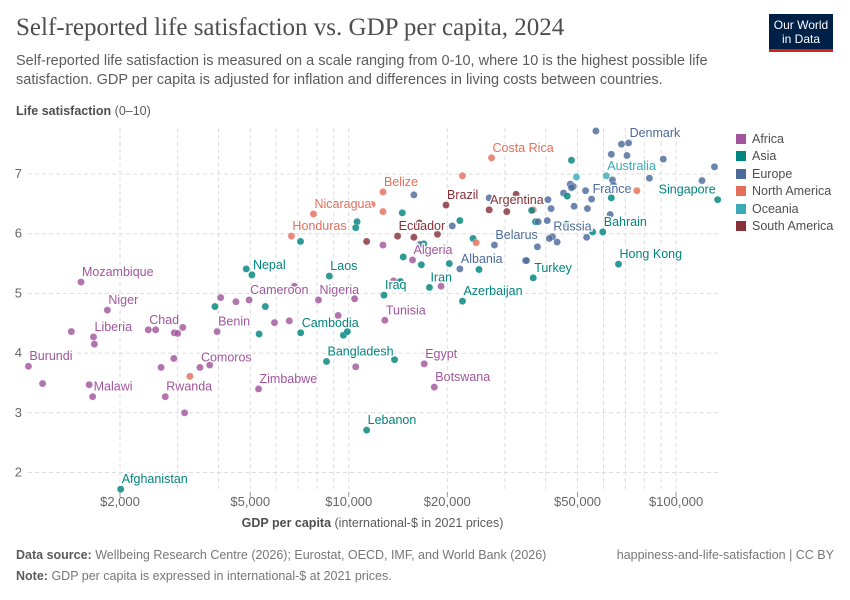 Image resolution: width=850 pixels, height=600 pixels. I want to click on point-label: Belarus, so click(516, 235).